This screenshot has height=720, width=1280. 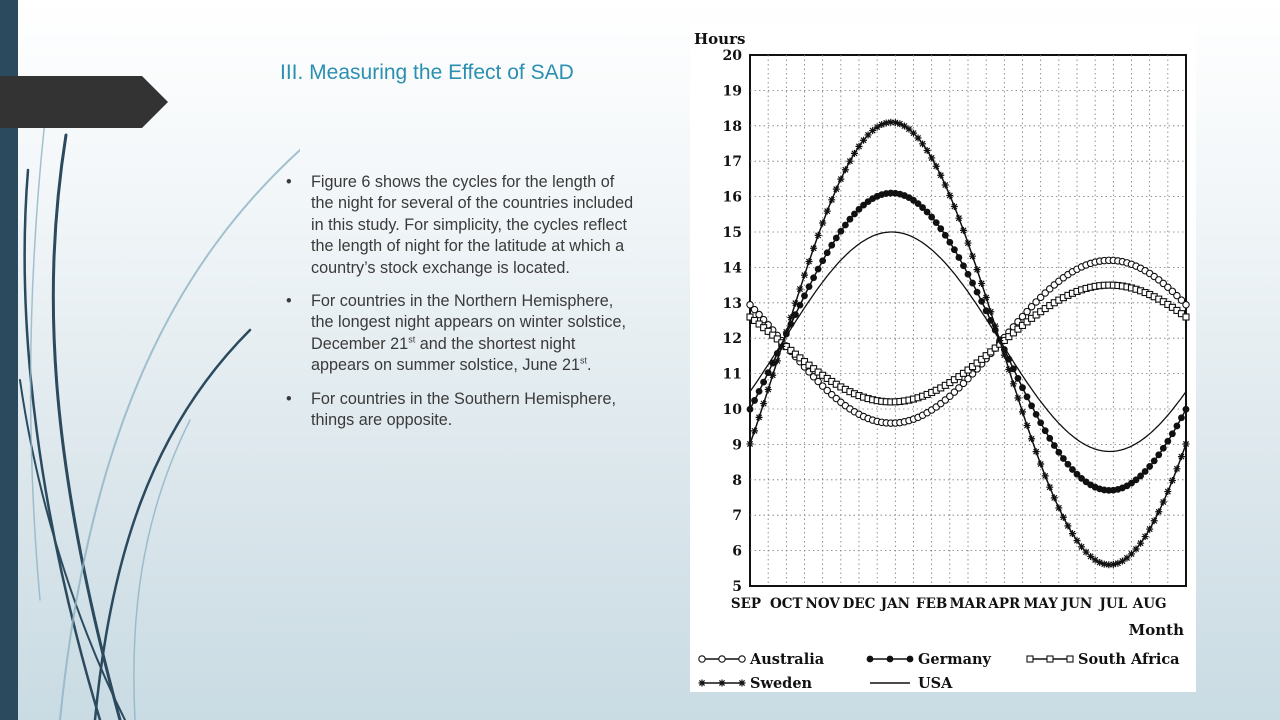 I want to click on germany-series, so click(x=968, y=341).